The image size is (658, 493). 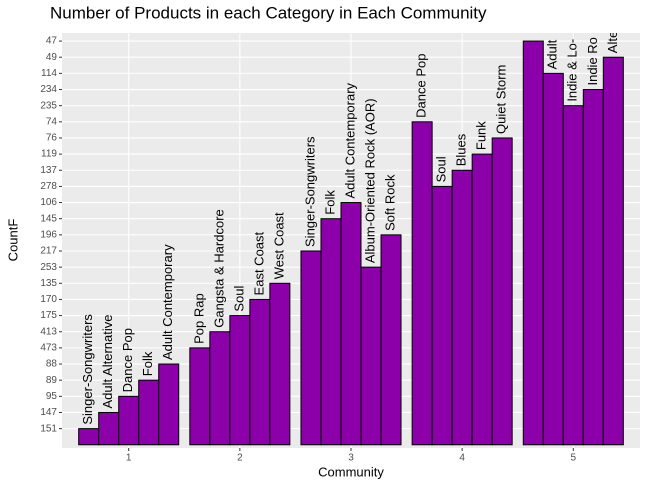 I want to click on bar-label: Pop Rap, so click(x=198, y=318).